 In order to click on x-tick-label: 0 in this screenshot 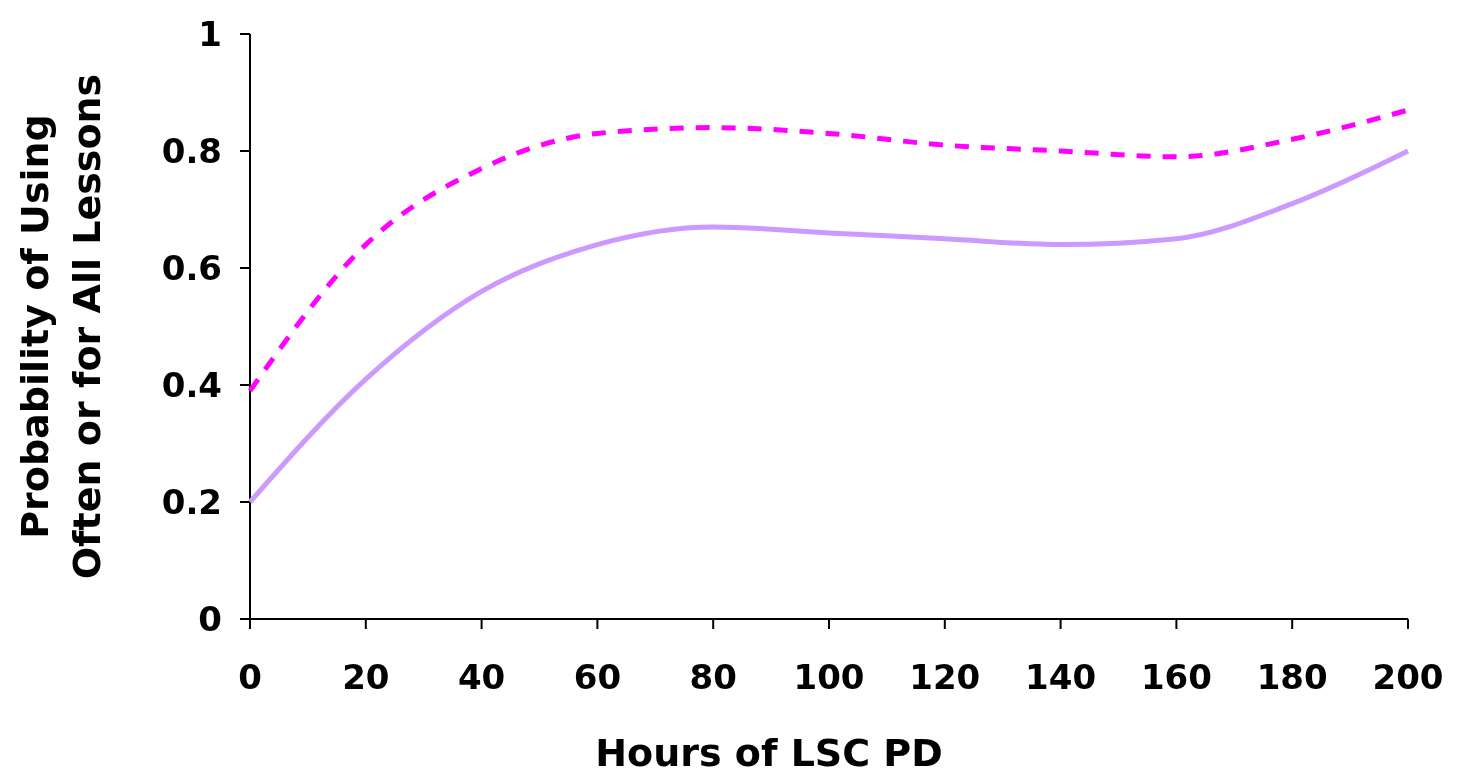, I will do `click(250, 677)`.